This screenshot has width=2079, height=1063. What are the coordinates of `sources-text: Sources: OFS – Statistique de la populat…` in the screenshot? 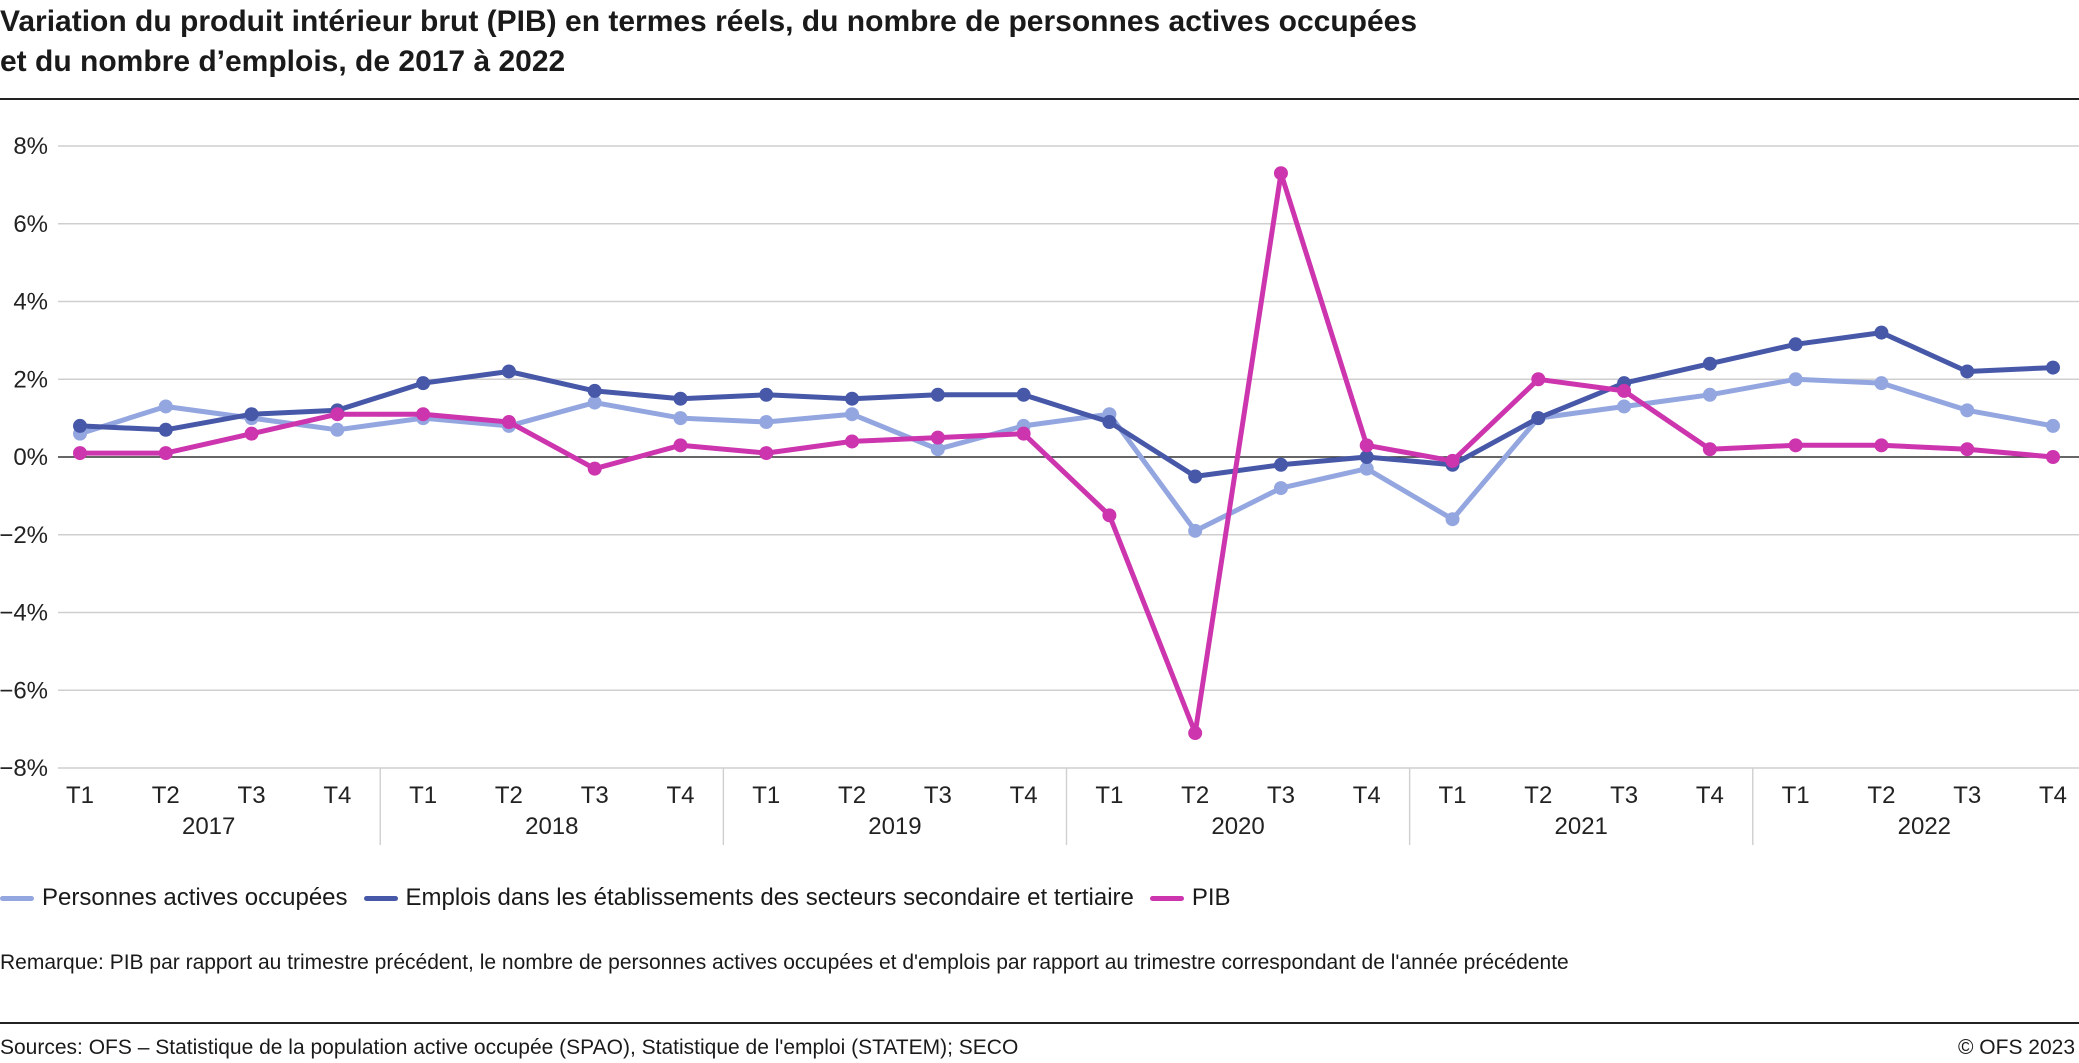 It's located at (509, 1047).